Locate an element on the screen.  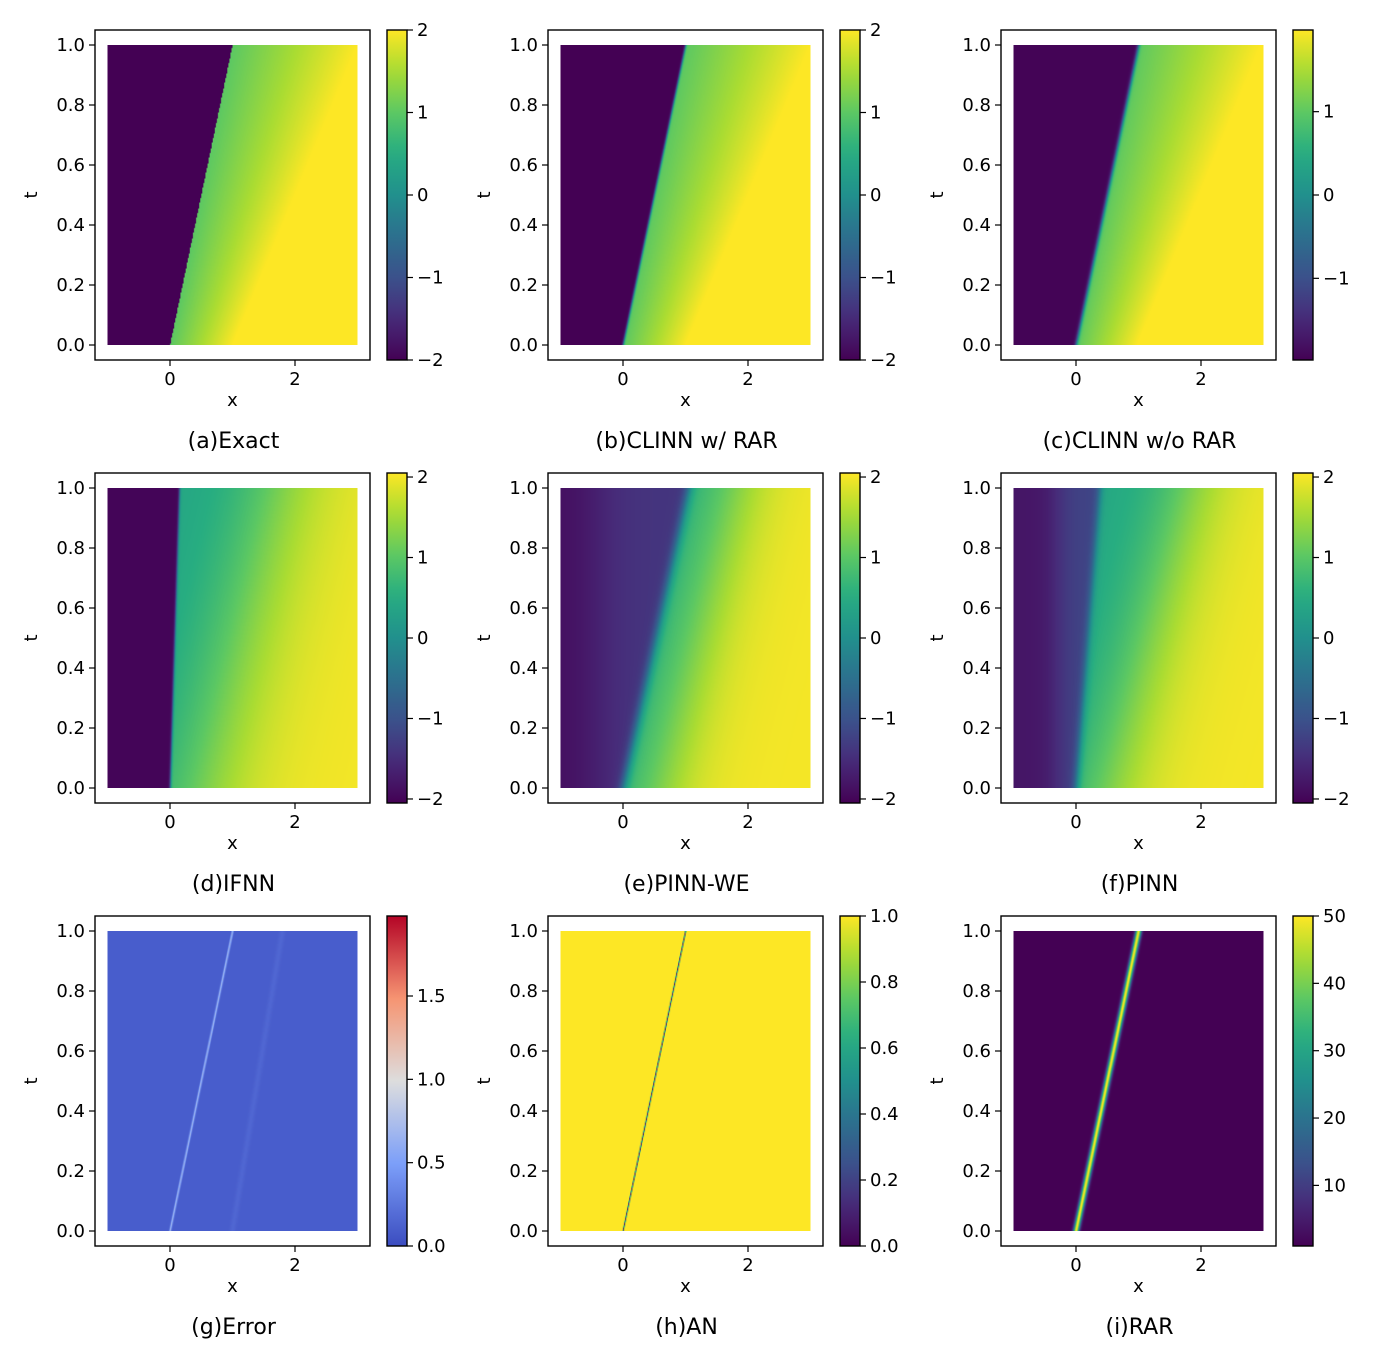
panel-e: 0 2 0.0 0.2 0.4 0.6 0.8 1.0 x t (e)PINN-WE −2 −1 0 1 2 is located at coordinates (685, 682).